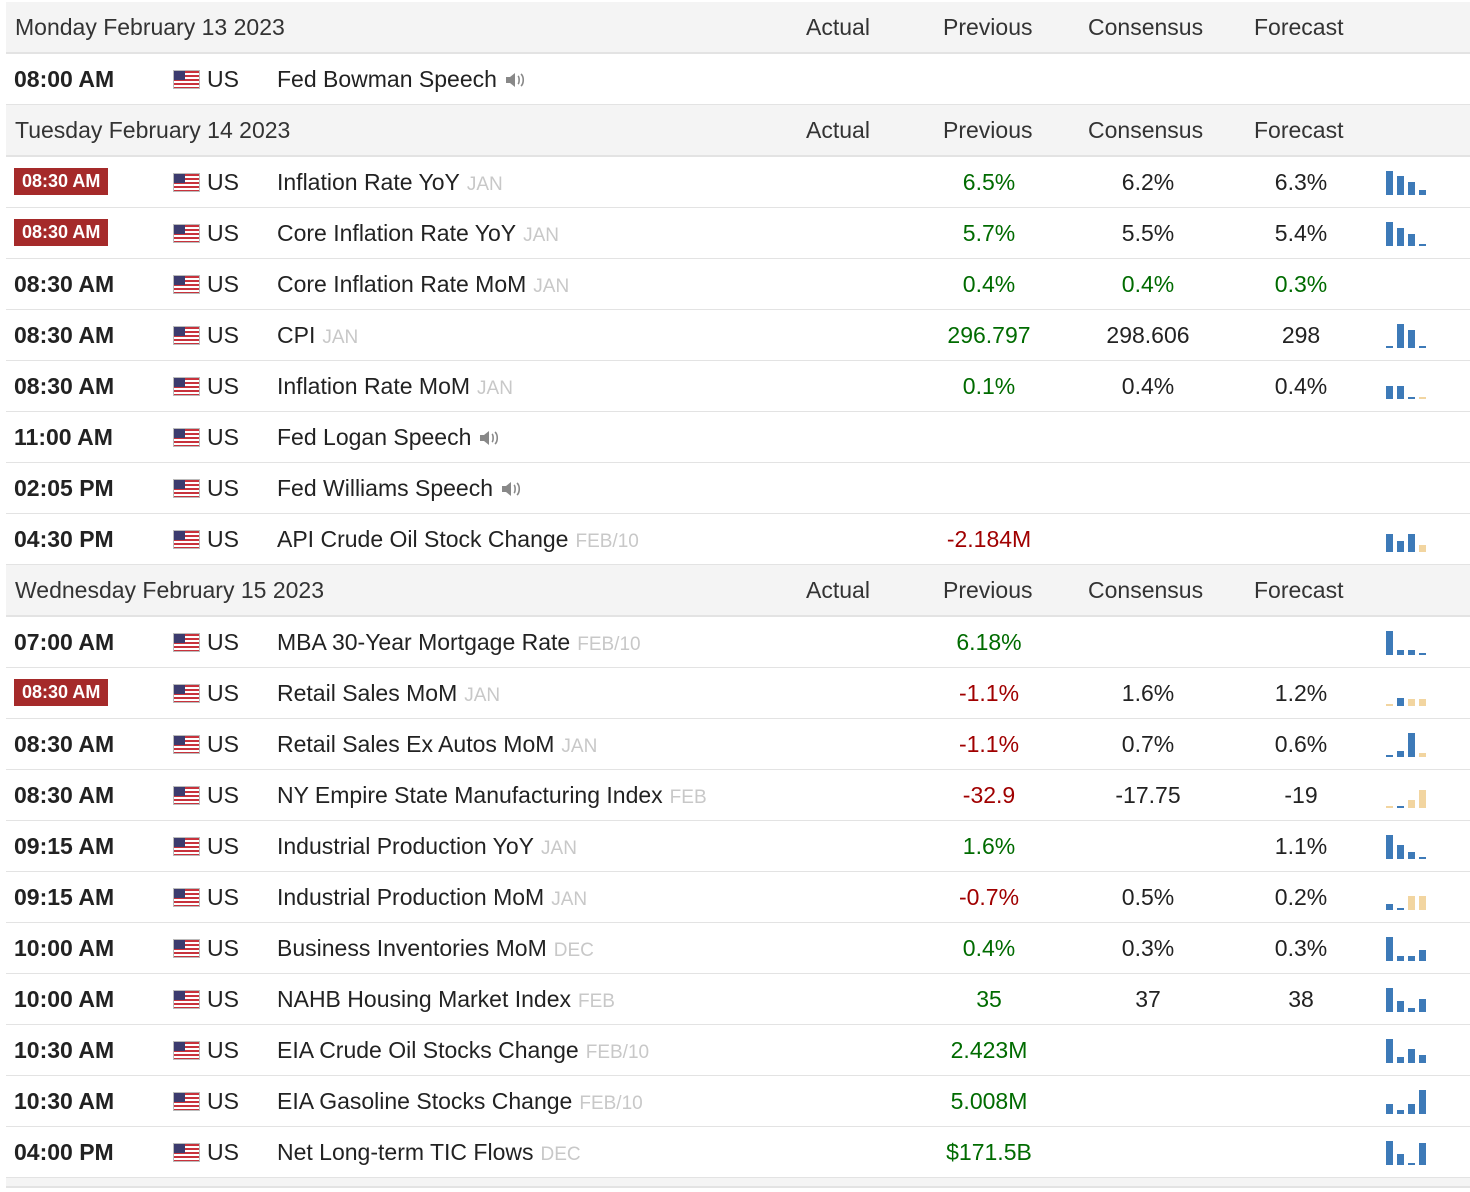  I want to click on day-date: Tuesday February 14 2023, so click(153, 130).